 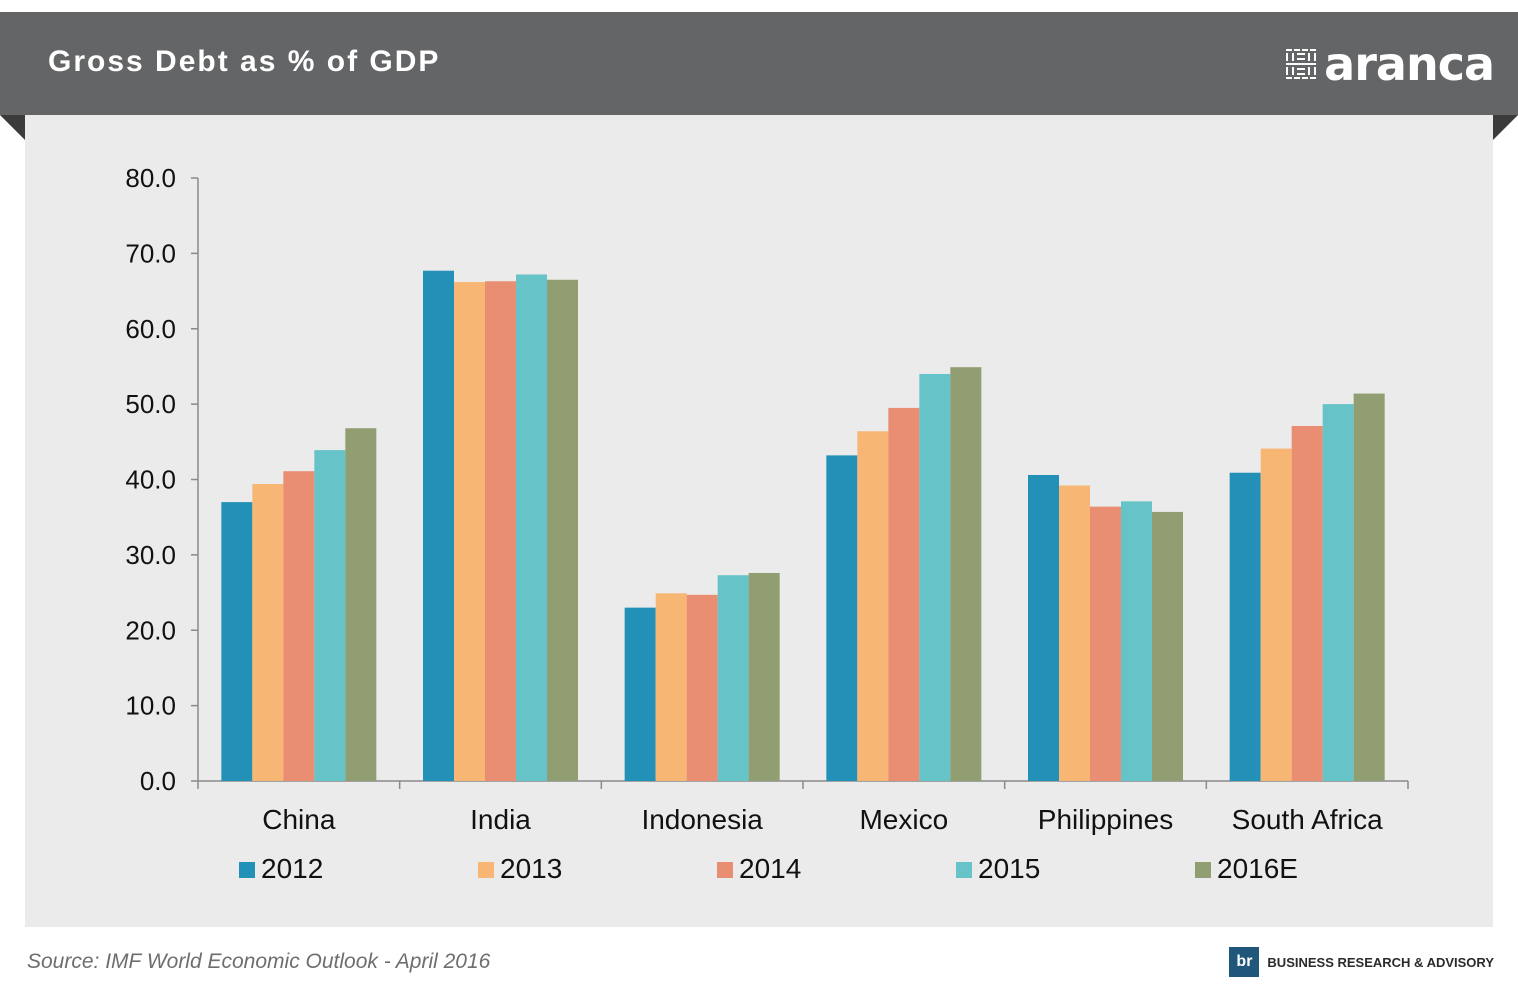 What do you see at coordinates (158, 781) in the screenshot?
I see `y-tick-label: 0.0` at bounding box center [158, 781].